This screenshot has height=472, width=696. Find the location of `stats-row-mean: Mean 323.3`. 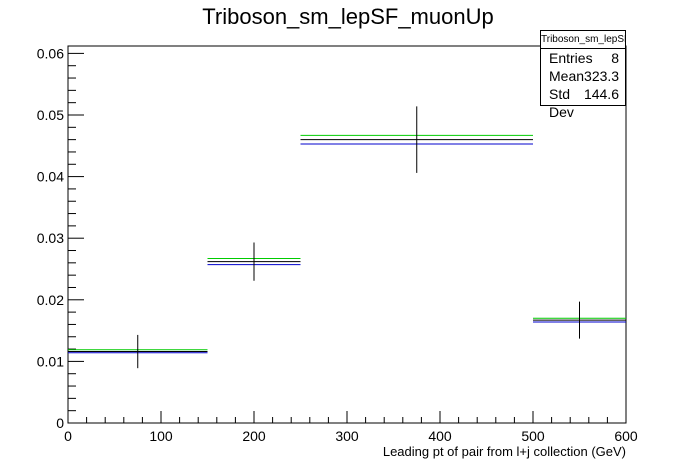

stats-row-mean: Mean 323.3 is located at coordinates (583, 76).